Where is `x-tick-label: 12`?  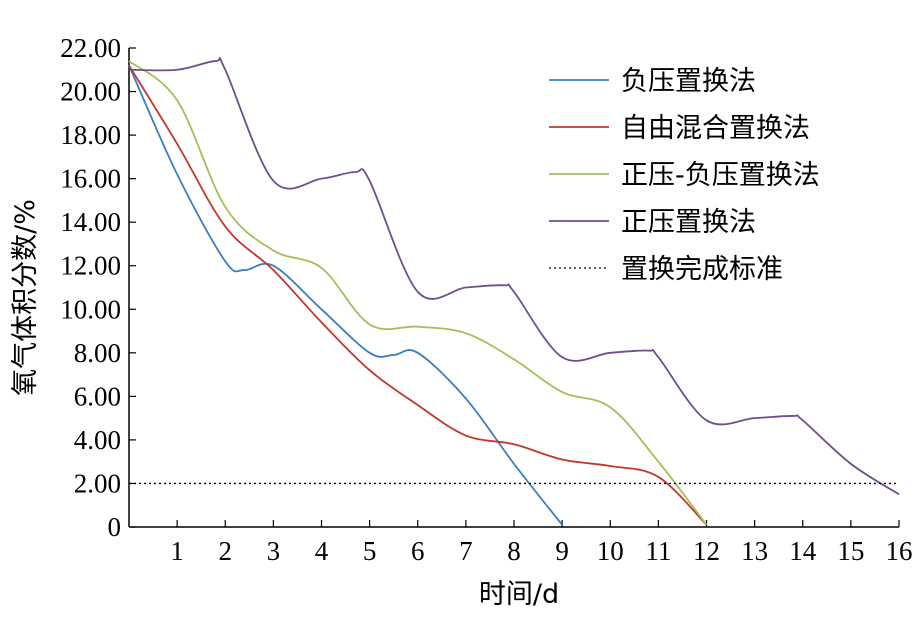
x-tick-label: 12 is located at coordinates (706, 551).